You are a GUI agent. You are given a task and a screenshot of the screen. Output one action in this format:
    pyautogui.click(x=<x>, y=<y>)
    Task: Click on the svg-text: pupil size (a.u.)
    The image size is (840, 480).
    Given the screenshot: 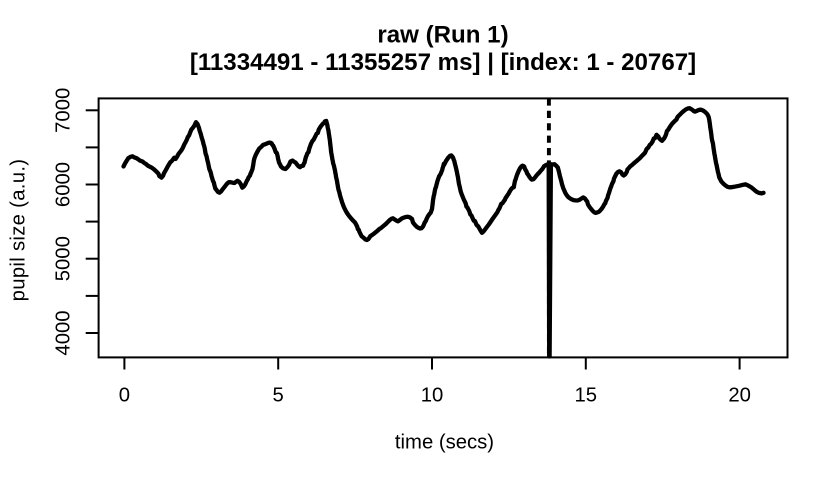 What is the action you would take?
    pyautogui.click(x=18, y=230)
    